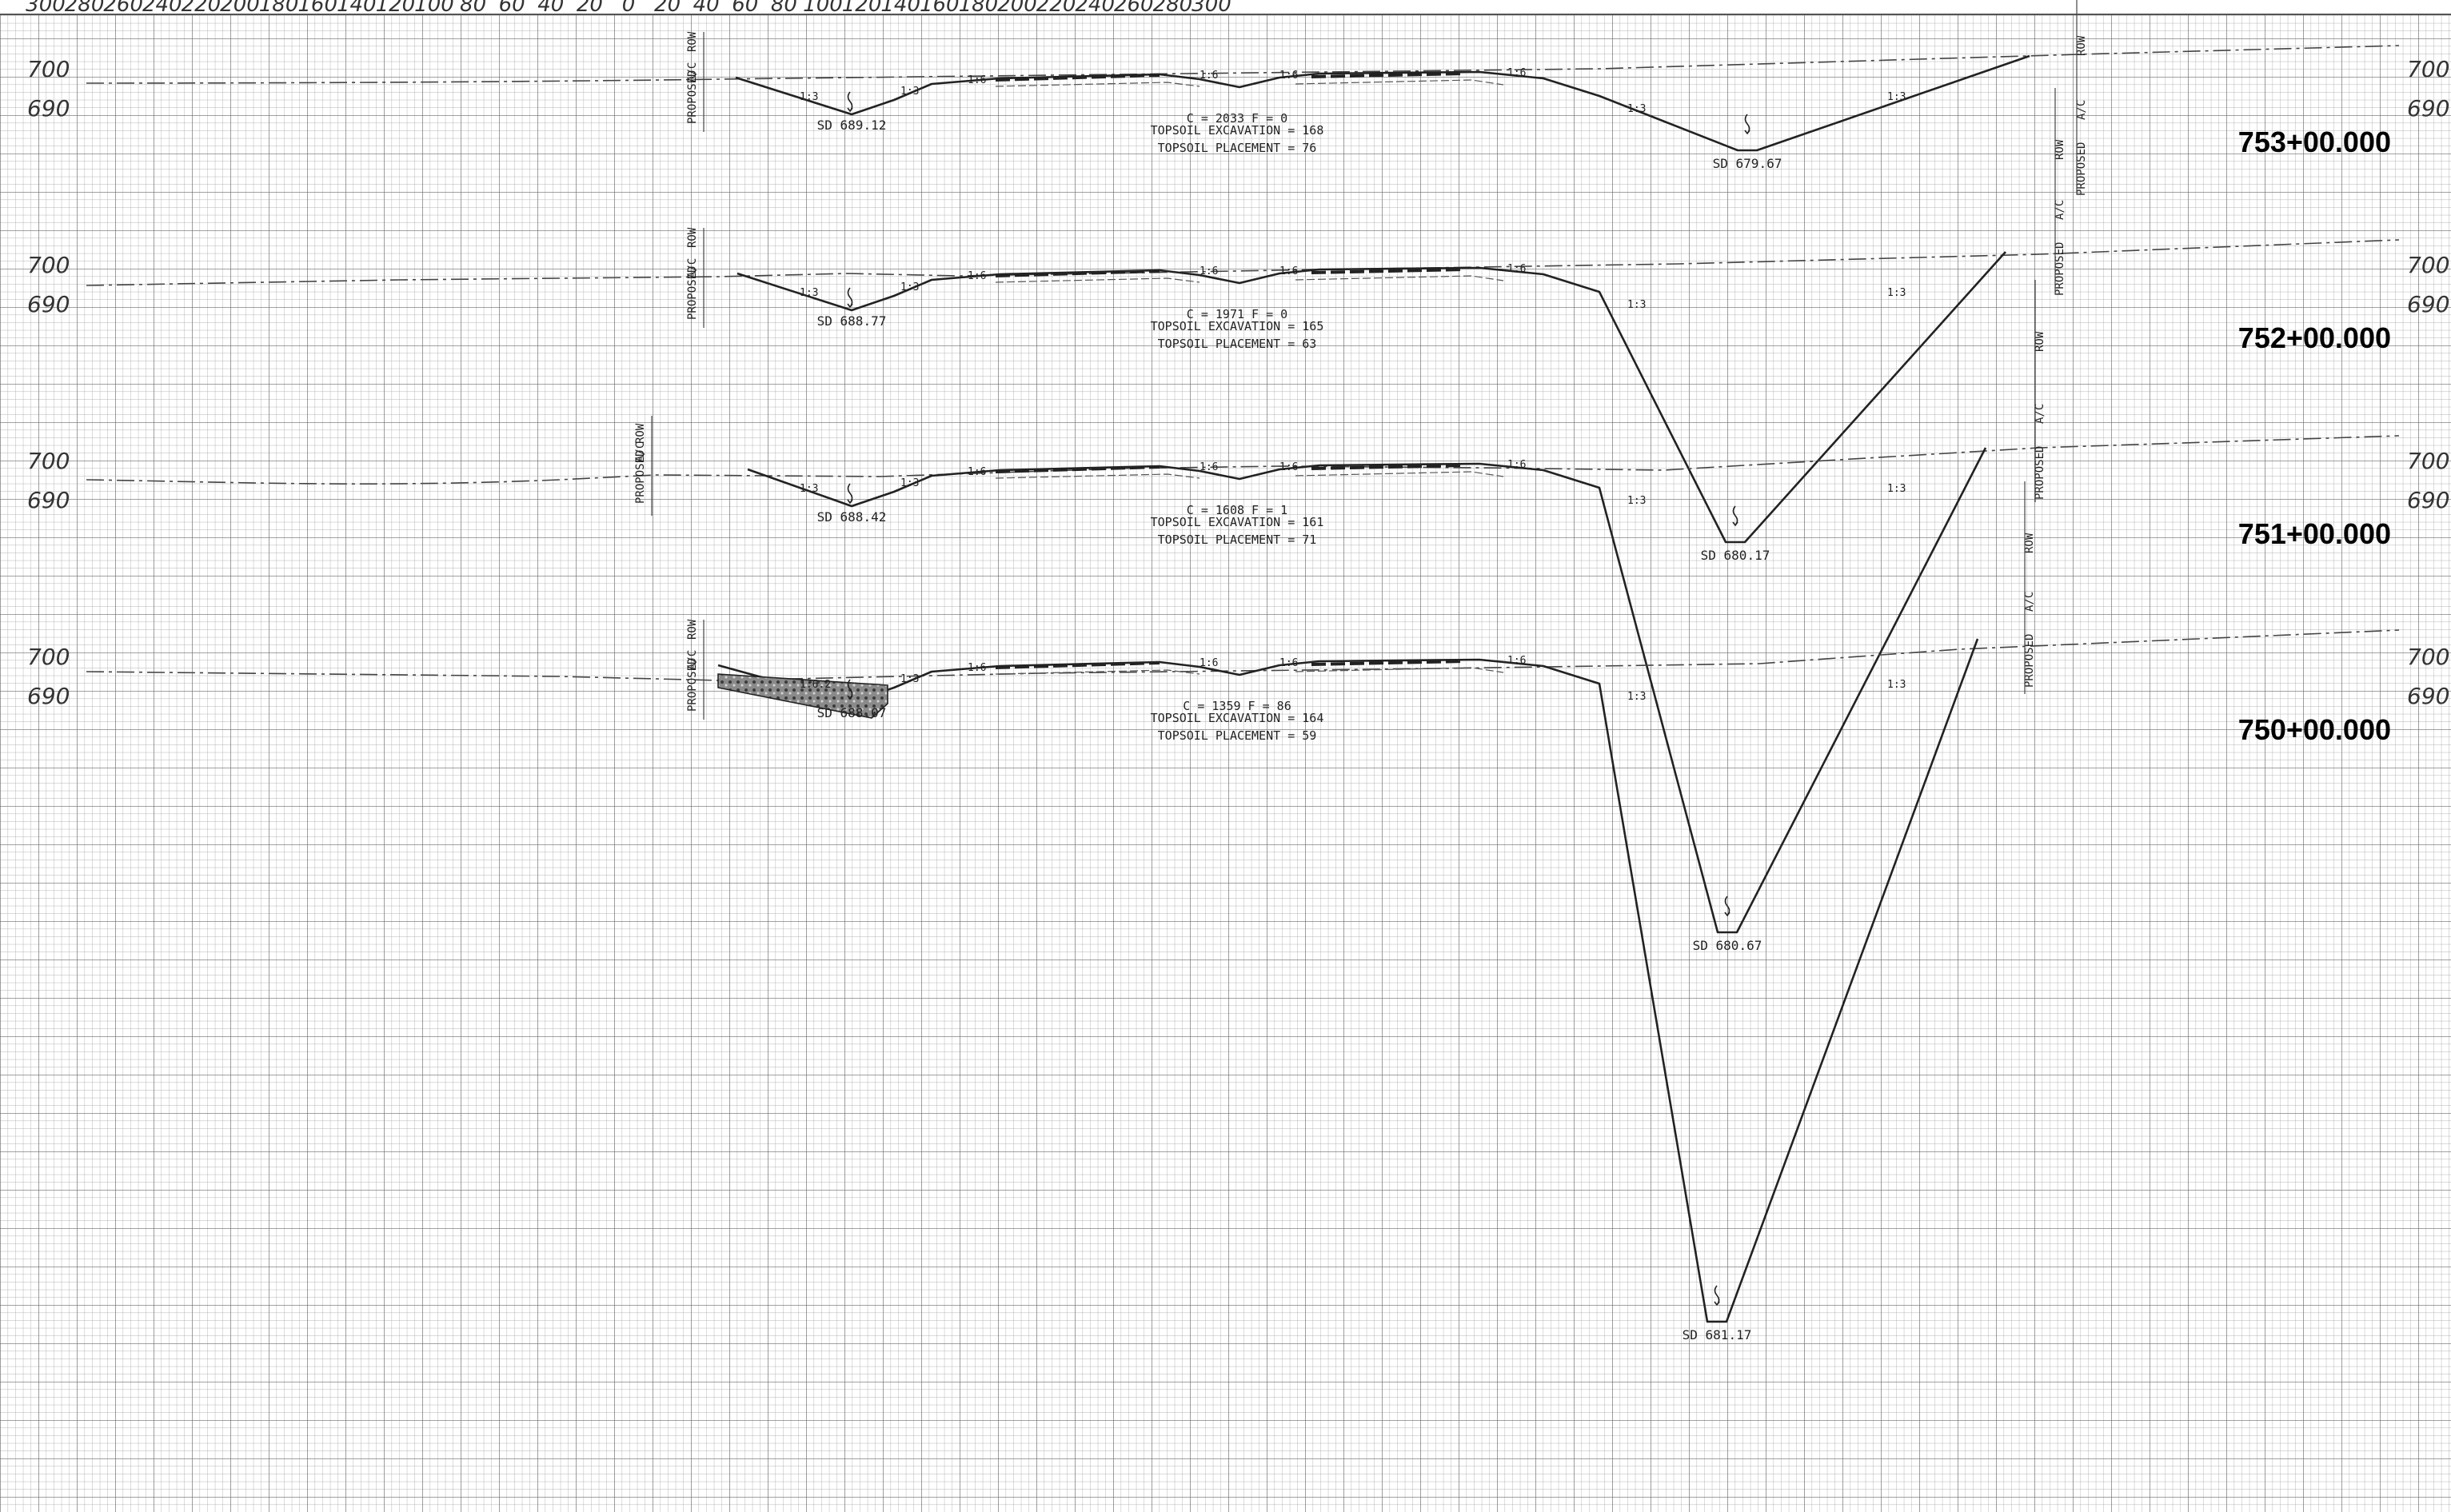 The height and width of the screenshot is (1512, 2451). What do you see at coordinates (667, 8) in the screenshot?
I see `offset-tick-label: 20` at bounding box center [667, 8].